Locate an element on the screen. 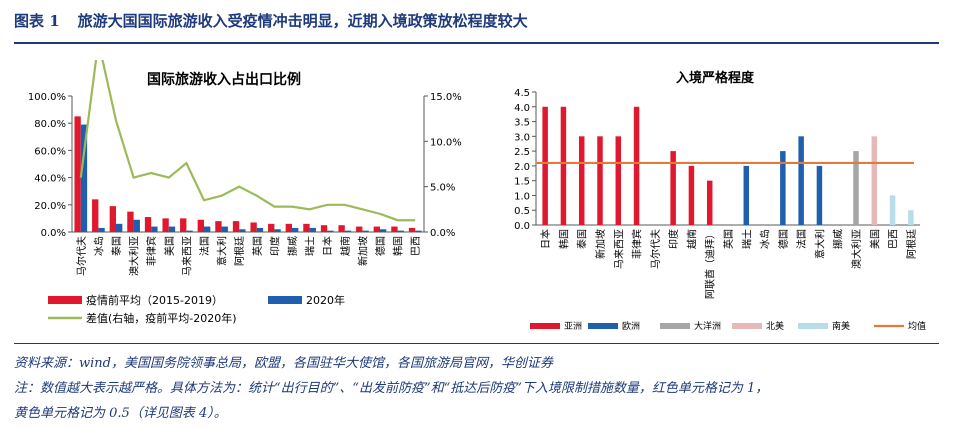  y-tick-label: 1.0 is located at coordinates (522, 196).